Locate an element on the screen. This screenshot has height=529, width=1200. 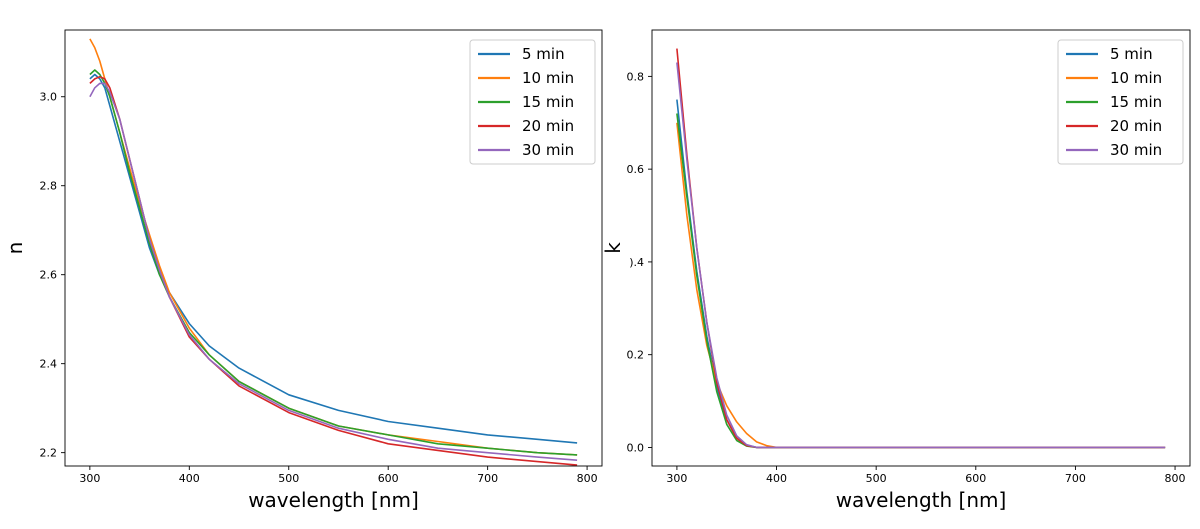
y-axis-label: k is located at coordinates (613, 248).